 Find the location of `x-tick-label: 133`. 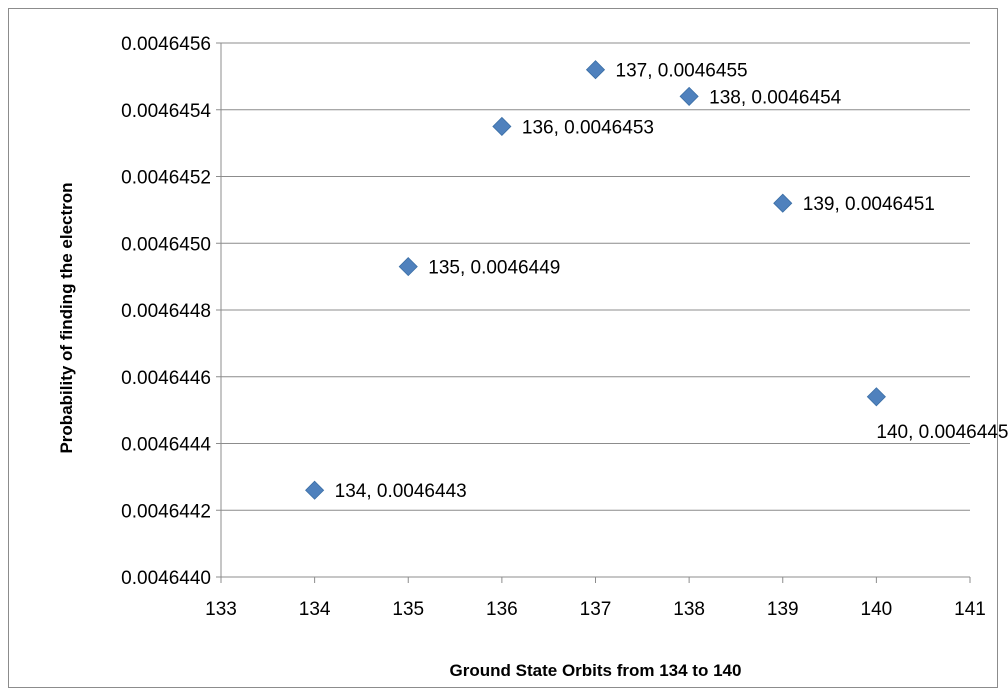

x-tick-label: 133 is located at coordinates (221, 609).